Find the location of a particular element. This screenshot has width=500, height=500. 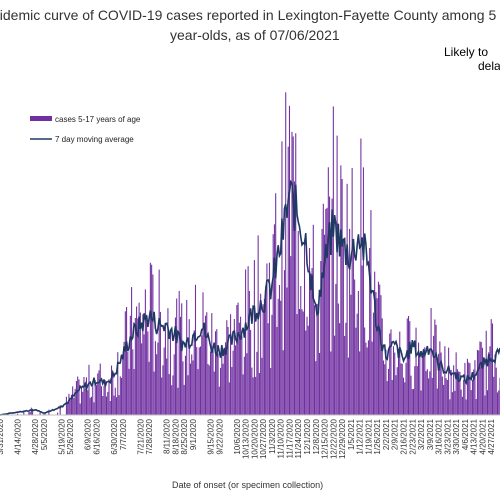

x-tick-label: 9/15/2020 is located at coordinates (211, 436).